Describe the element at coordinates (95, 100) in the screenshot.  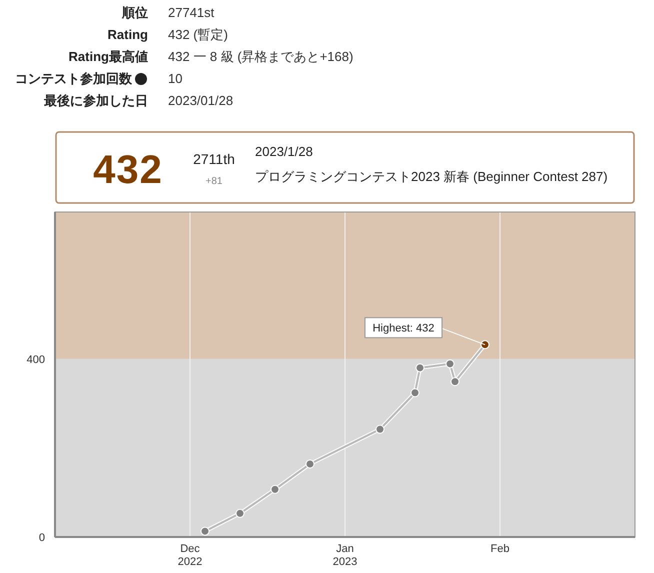
I see `category-label: 最後に参加した日` at that location.